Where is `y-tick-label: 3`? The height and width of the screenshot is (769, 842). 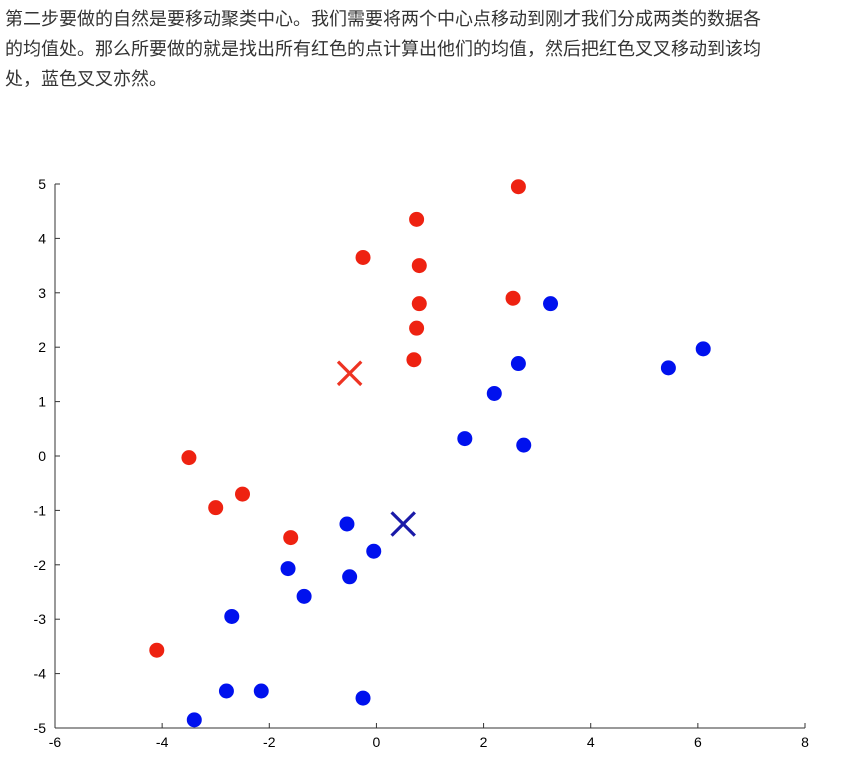 y-tick-label: 3 is located at coordinates (42, 293).